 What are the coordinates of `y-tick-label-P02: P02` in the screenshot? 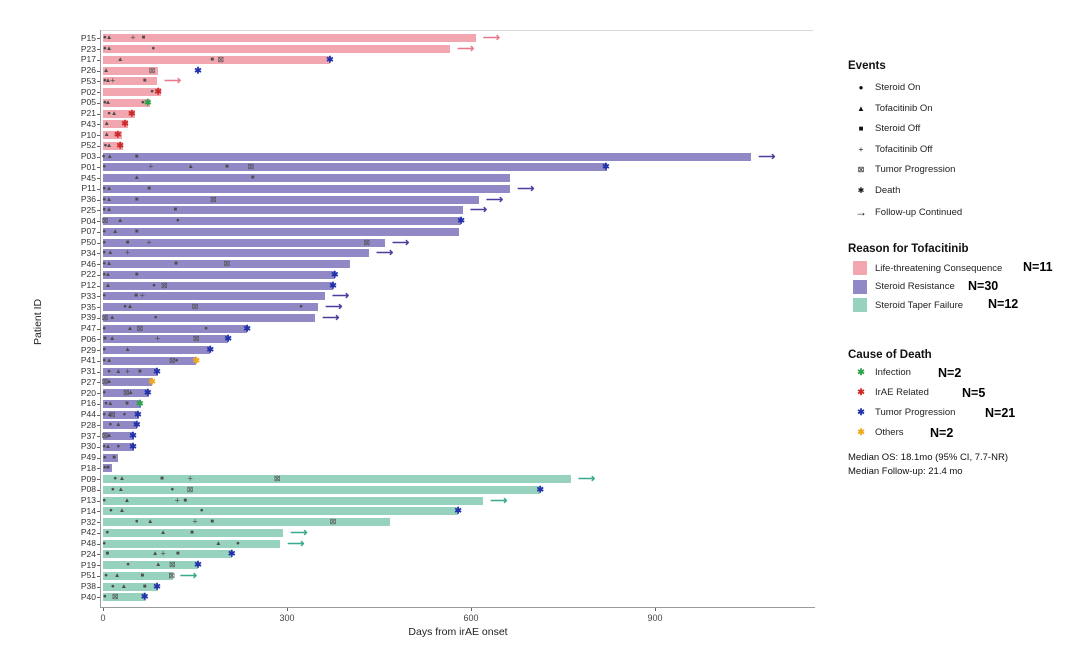 It's located at (88, 91).